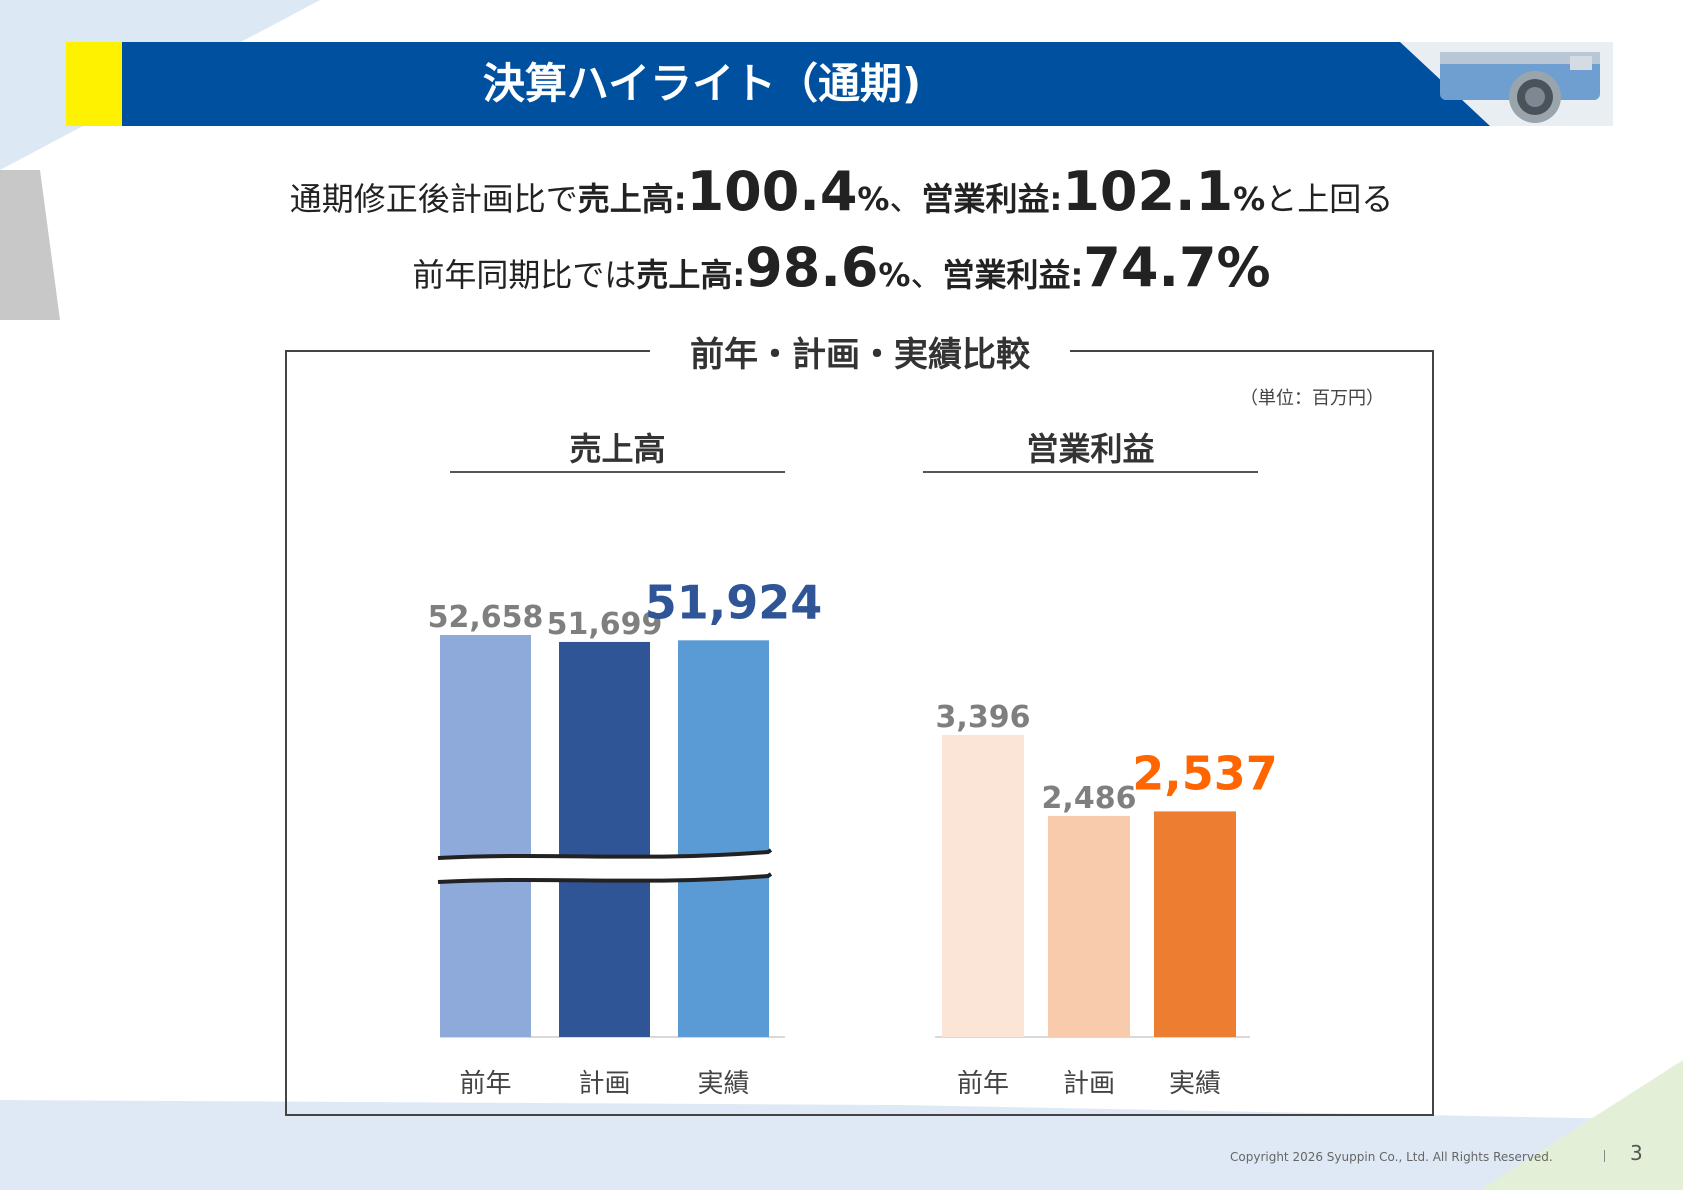 This screenshot has height=1190, width=1683. What do you see at coordinates (605, 854) in the screenshot?
I see `axis-break-line-top` at bounding box center [605, 854].